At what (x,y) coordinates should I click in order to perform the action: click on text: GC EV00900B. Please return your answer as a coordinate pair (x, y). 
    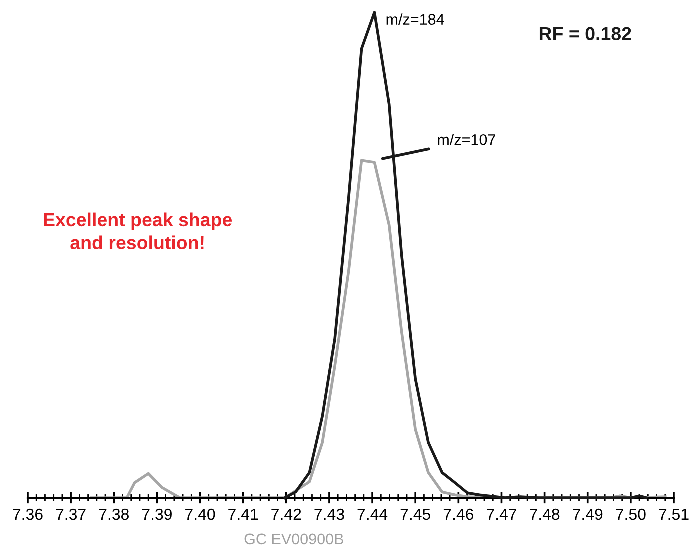
    Looking at the image, I should click on (294, 539).